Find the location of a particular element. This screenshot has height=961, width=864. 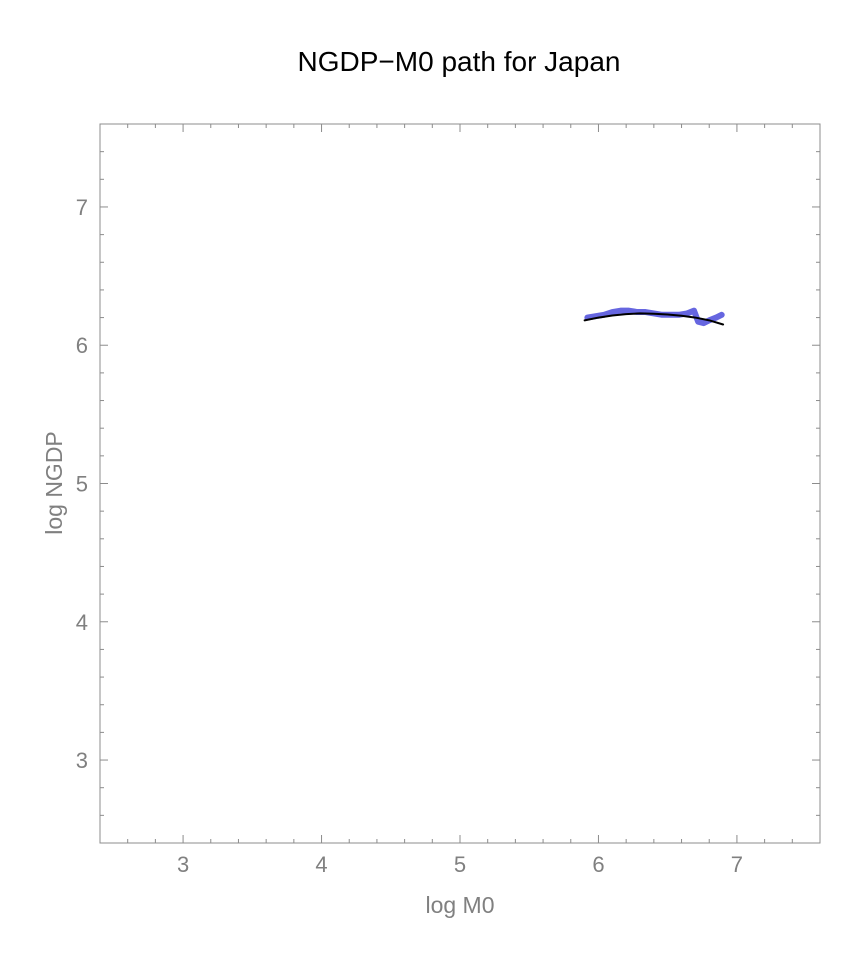

y-tick-label: 7 is located at coordinates (82, 207).